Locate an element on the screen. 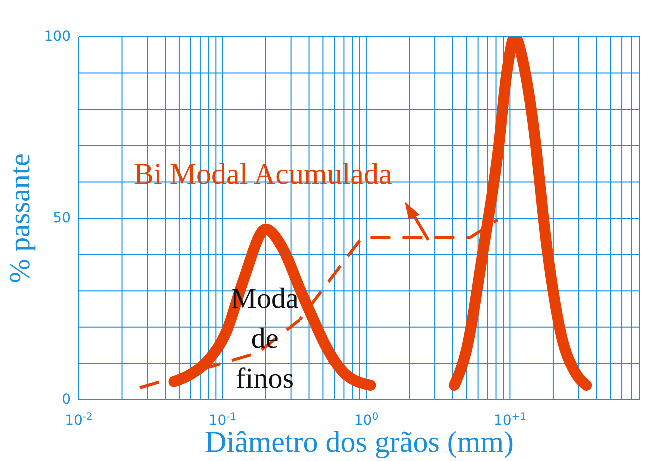 The image size is (647, 461). y-tick-label: 100 is located at coordinates (57, 37).